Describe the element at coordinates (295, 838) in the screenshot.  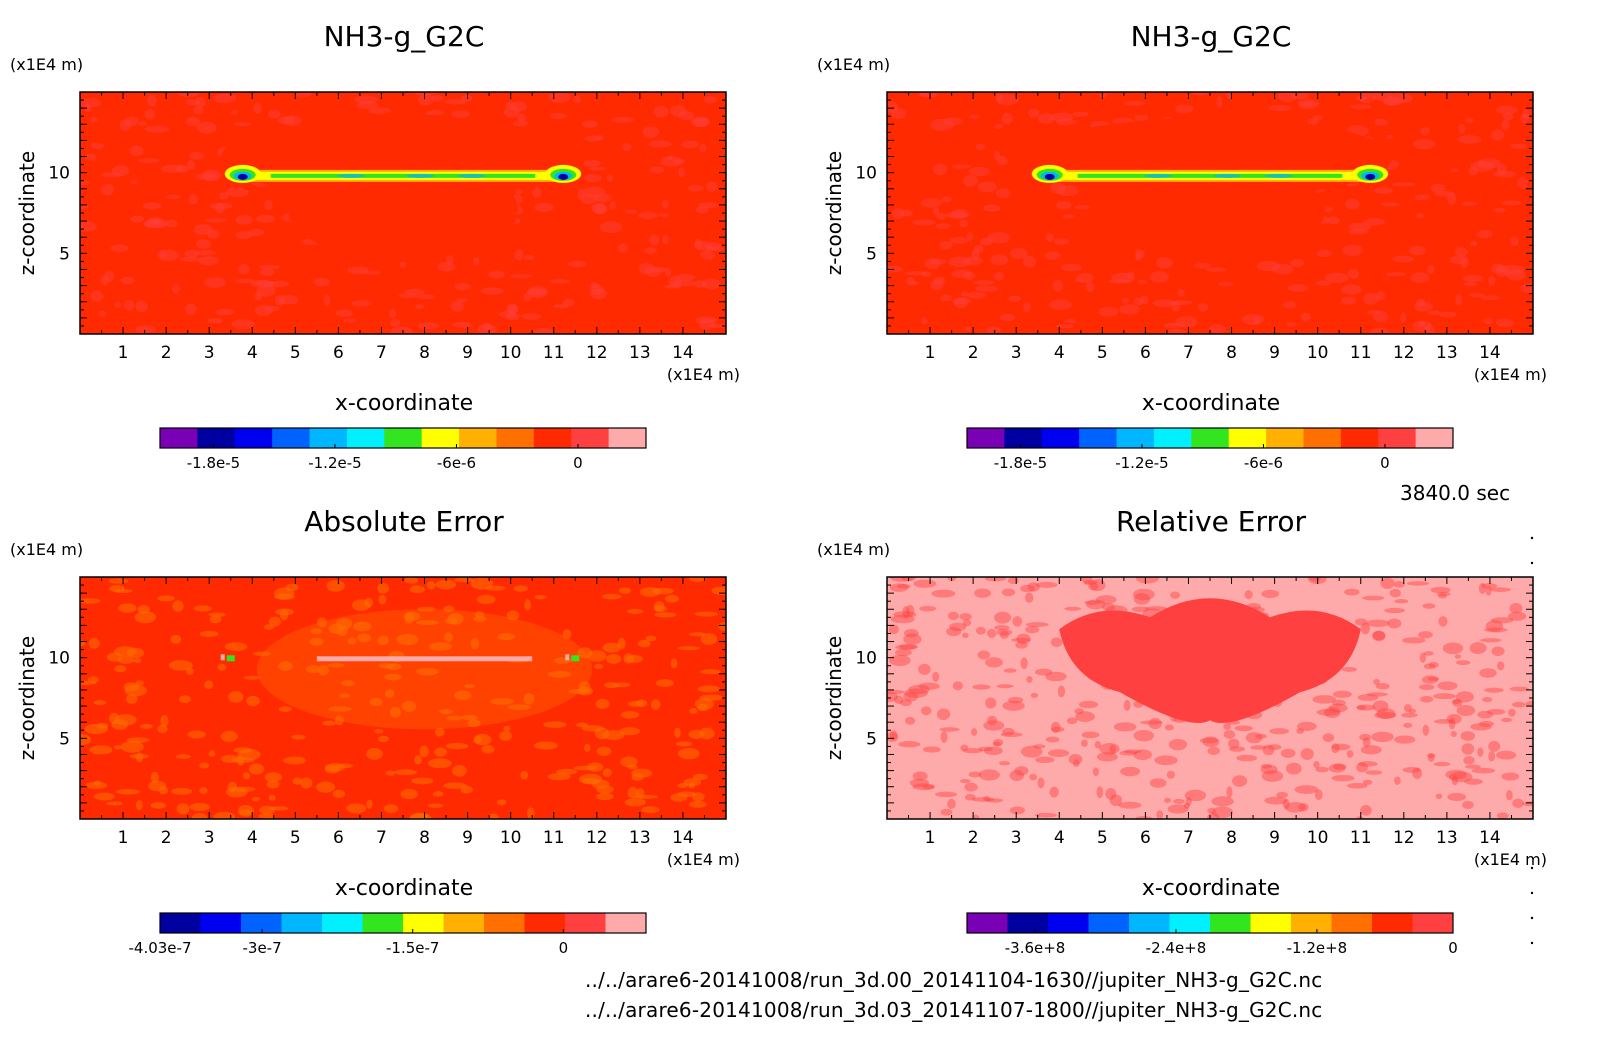
I see `x-tick-label: 5` at that location.